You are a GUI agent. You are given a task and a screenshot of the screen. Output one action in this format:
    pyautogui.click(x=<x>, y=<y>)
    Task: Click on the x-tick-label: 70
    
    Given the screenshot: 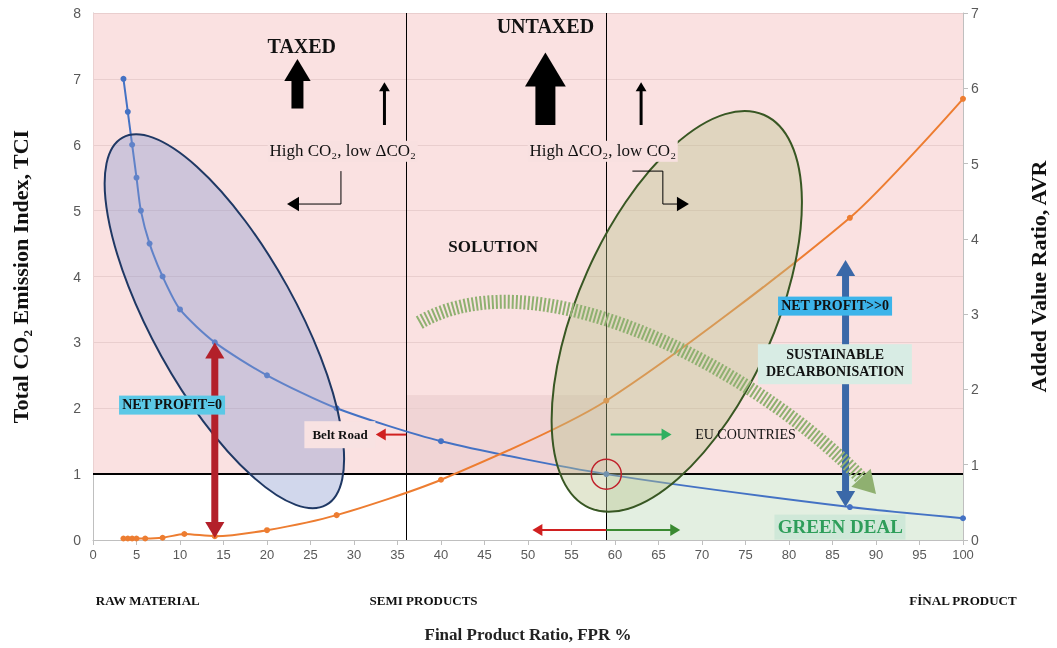 What is the action you would take?
    pyautogui.click(x=702, y=554)
    